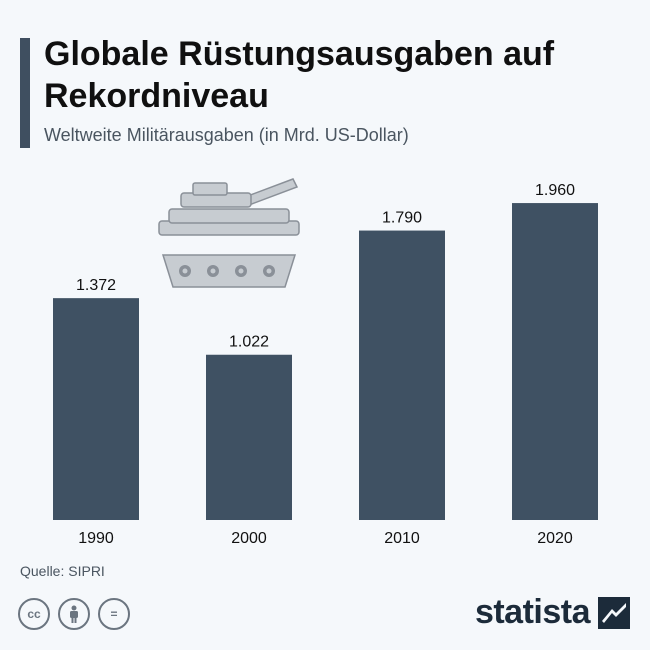 The image size is (650, 650). Describe the element at coordinates (532, 612) in the screenshot. I see `brand-name: statista` at that location.